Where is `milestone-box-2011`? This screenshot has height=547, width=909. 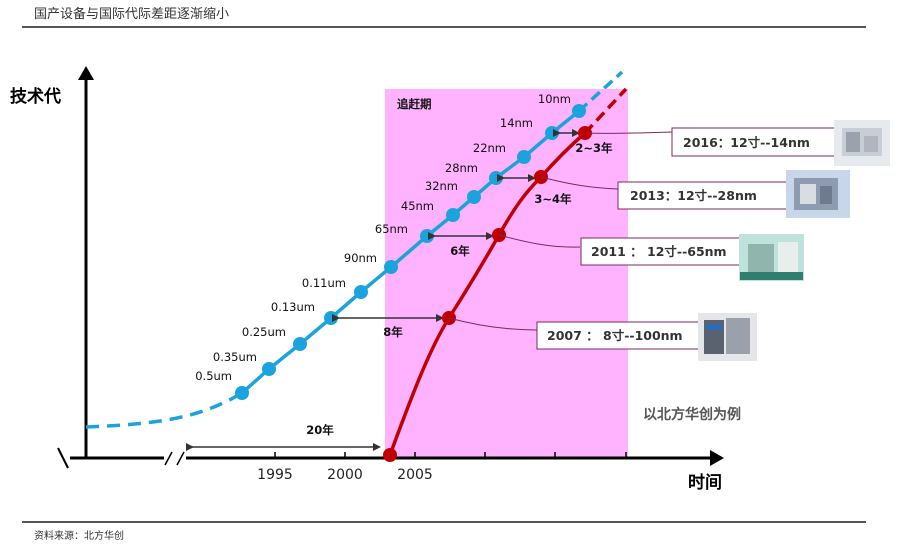
milestone-box-2011 is located at coordinates (665, 251).